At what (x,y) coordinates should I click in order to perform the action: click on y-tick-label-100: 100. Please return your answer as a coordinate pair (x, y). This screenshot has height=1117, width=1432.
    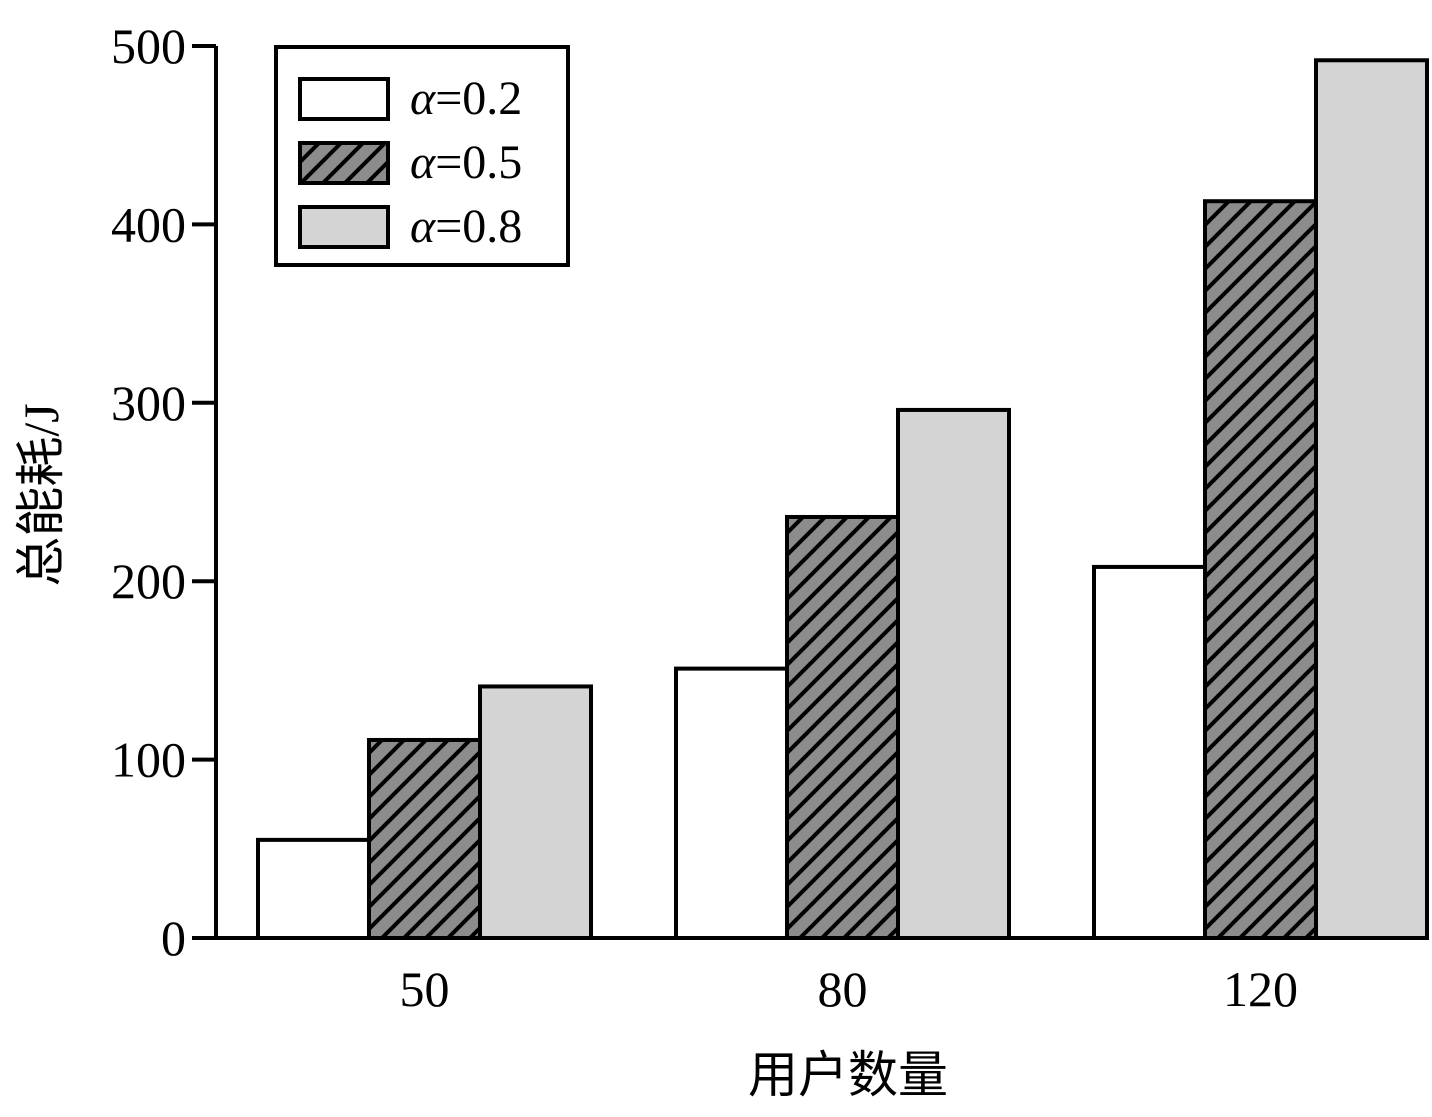
    Looking at the image, I should click on (148, 760).